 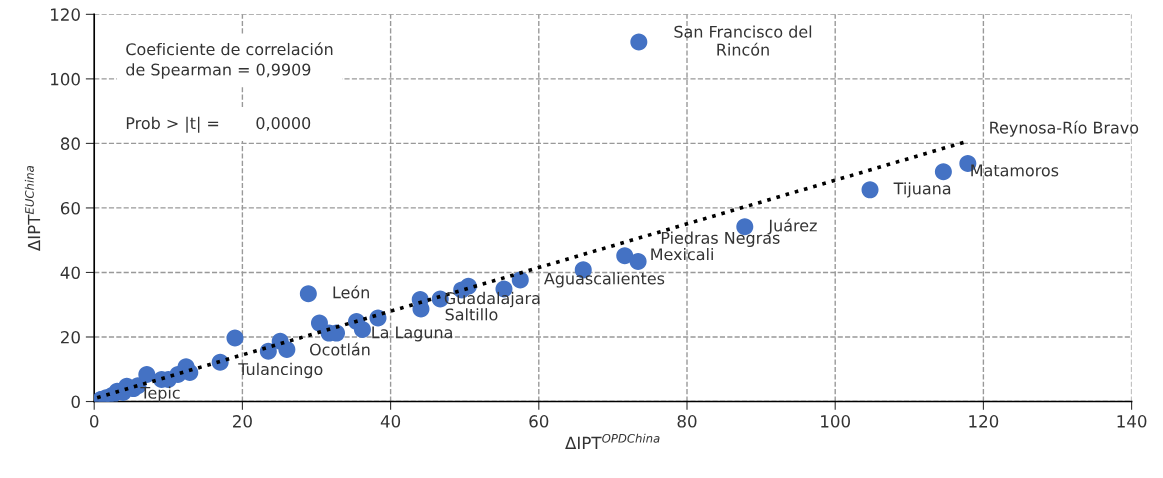 What do you see at coordinates (1064, 128) in the screenshot?
I see `annotation: Reynosa-Río Bravo` at bounding box center [1064, 128].